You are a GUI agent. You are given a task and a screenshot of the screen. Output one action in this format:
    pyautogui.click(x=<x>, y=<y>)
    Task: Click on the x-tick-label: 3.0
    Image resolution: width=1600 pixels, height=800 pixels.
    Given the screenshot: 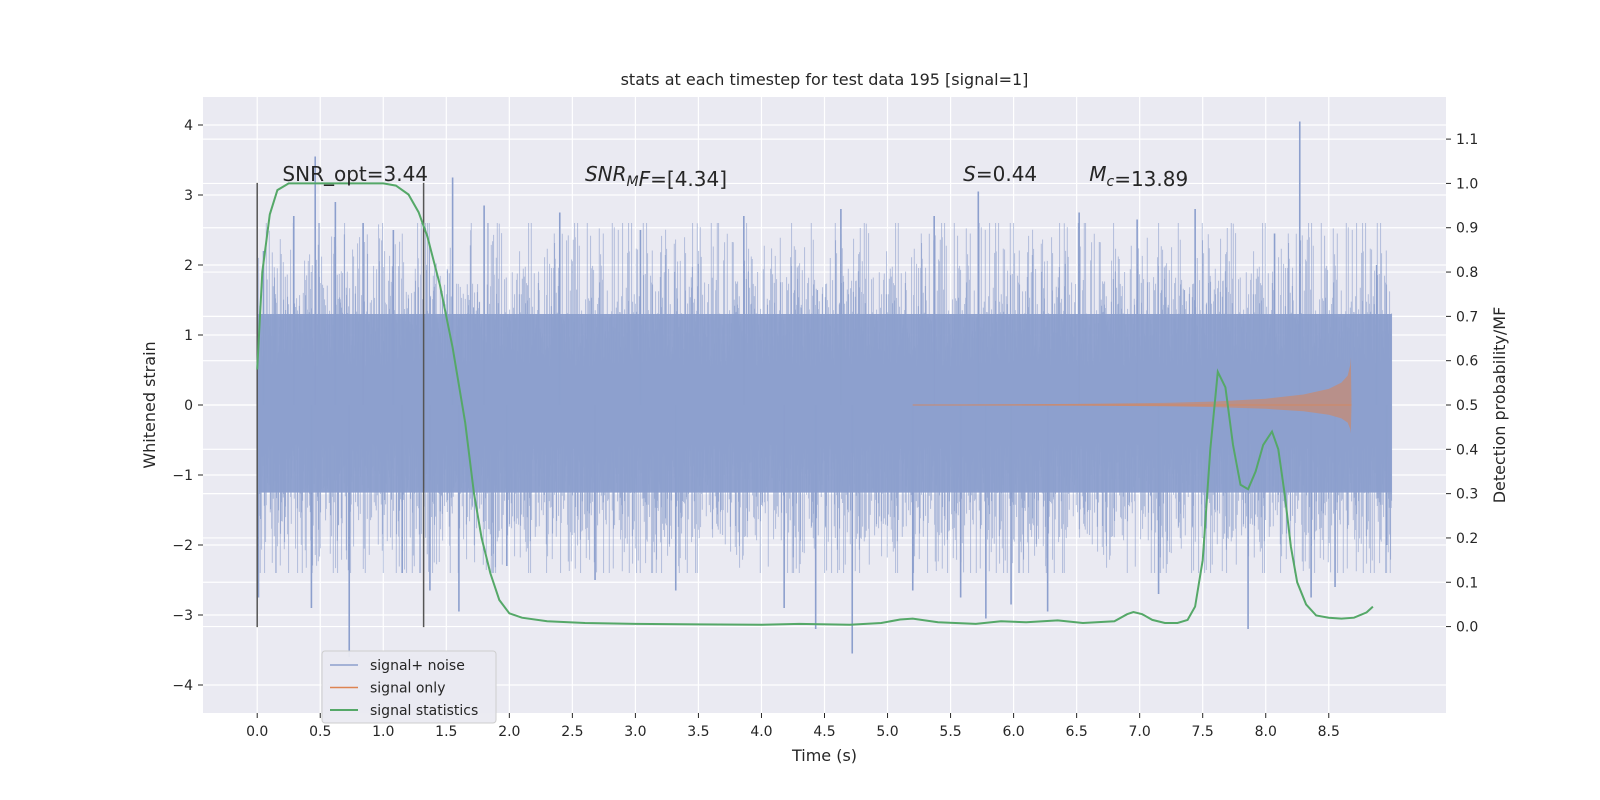 What is the action you would take?
    pyautogui.click(x=635, y=732)
    